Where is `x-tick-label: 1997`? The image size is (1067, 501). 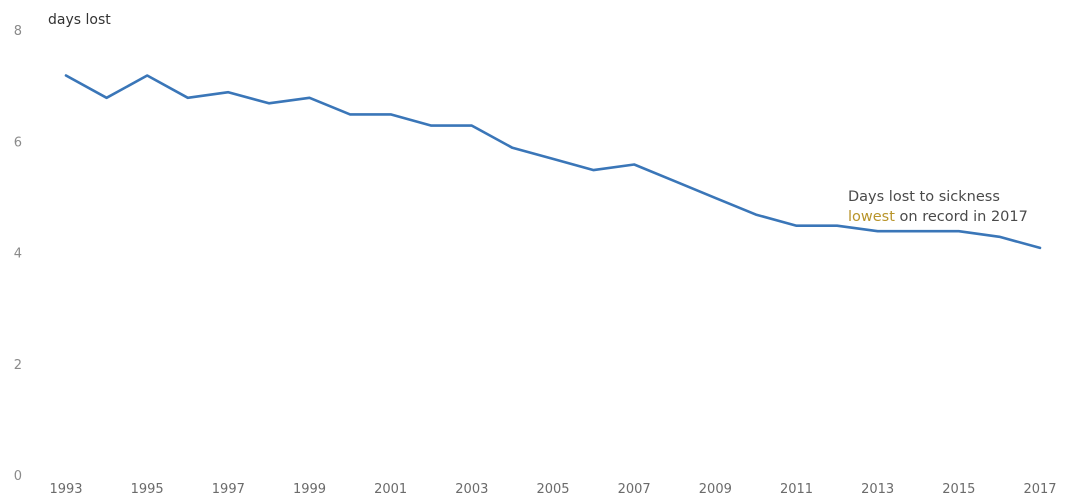 x-tick-label: 1997 is located at coordinates (228, 489).